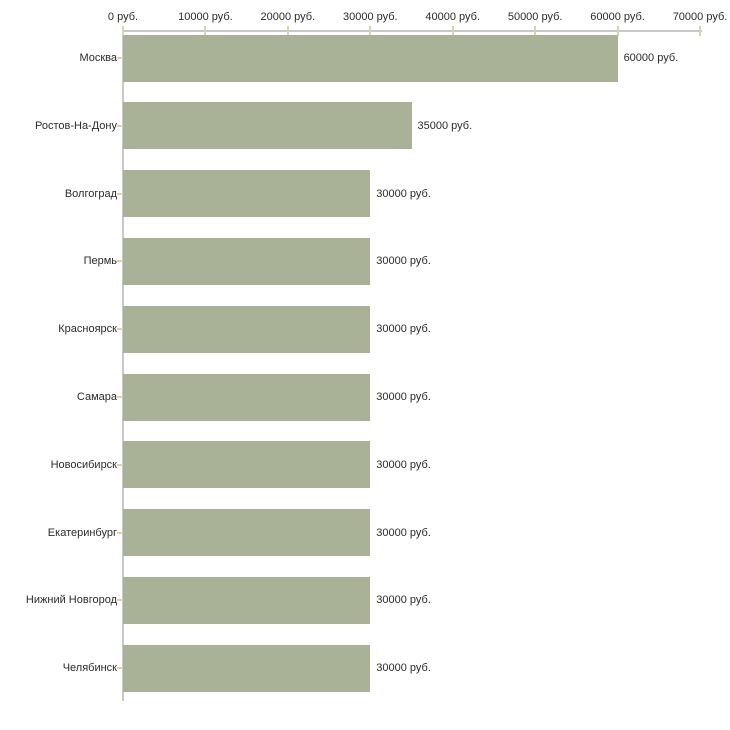  Describe the element at coordinates (205, 17) in the screenshot. I see `x-tick-label: 10000 руб.` at that location.